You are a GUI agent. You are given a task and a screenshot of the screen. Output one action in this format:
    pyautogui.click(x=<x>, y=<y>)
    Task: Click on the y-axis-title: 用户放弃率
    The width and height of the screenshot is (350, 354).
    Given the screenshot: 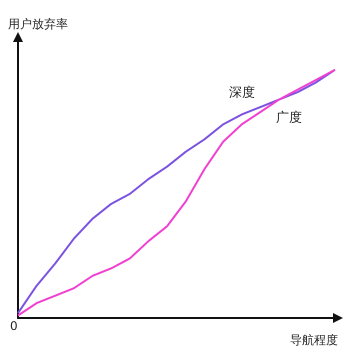 What is the action you would take?
    pyautogui.click(x=38, y=24)
    